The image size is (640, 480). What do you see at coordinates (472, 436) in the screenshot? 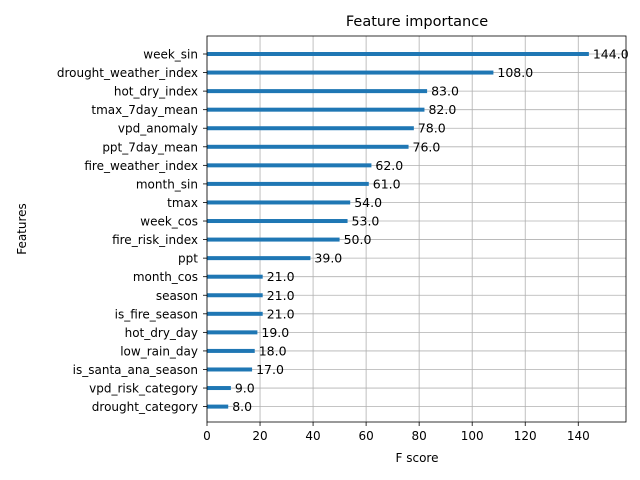
I see `x-tick-label: 100` at bounding box center [472, 436].